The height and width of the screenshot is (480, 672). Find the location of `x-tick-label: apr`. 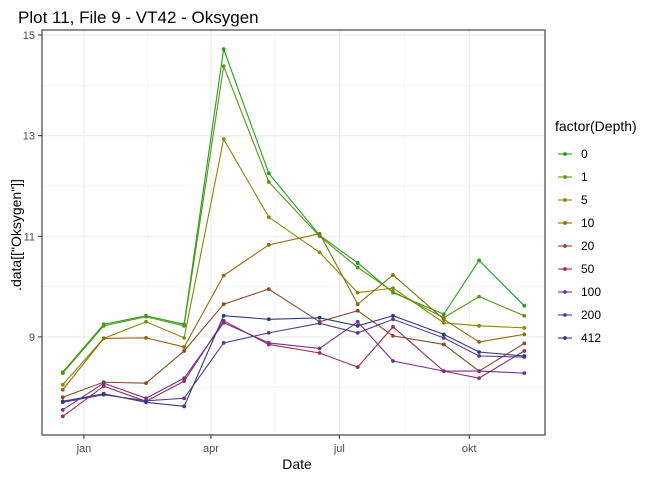

x-tick-label: apr is located at coordinates (211, 449).